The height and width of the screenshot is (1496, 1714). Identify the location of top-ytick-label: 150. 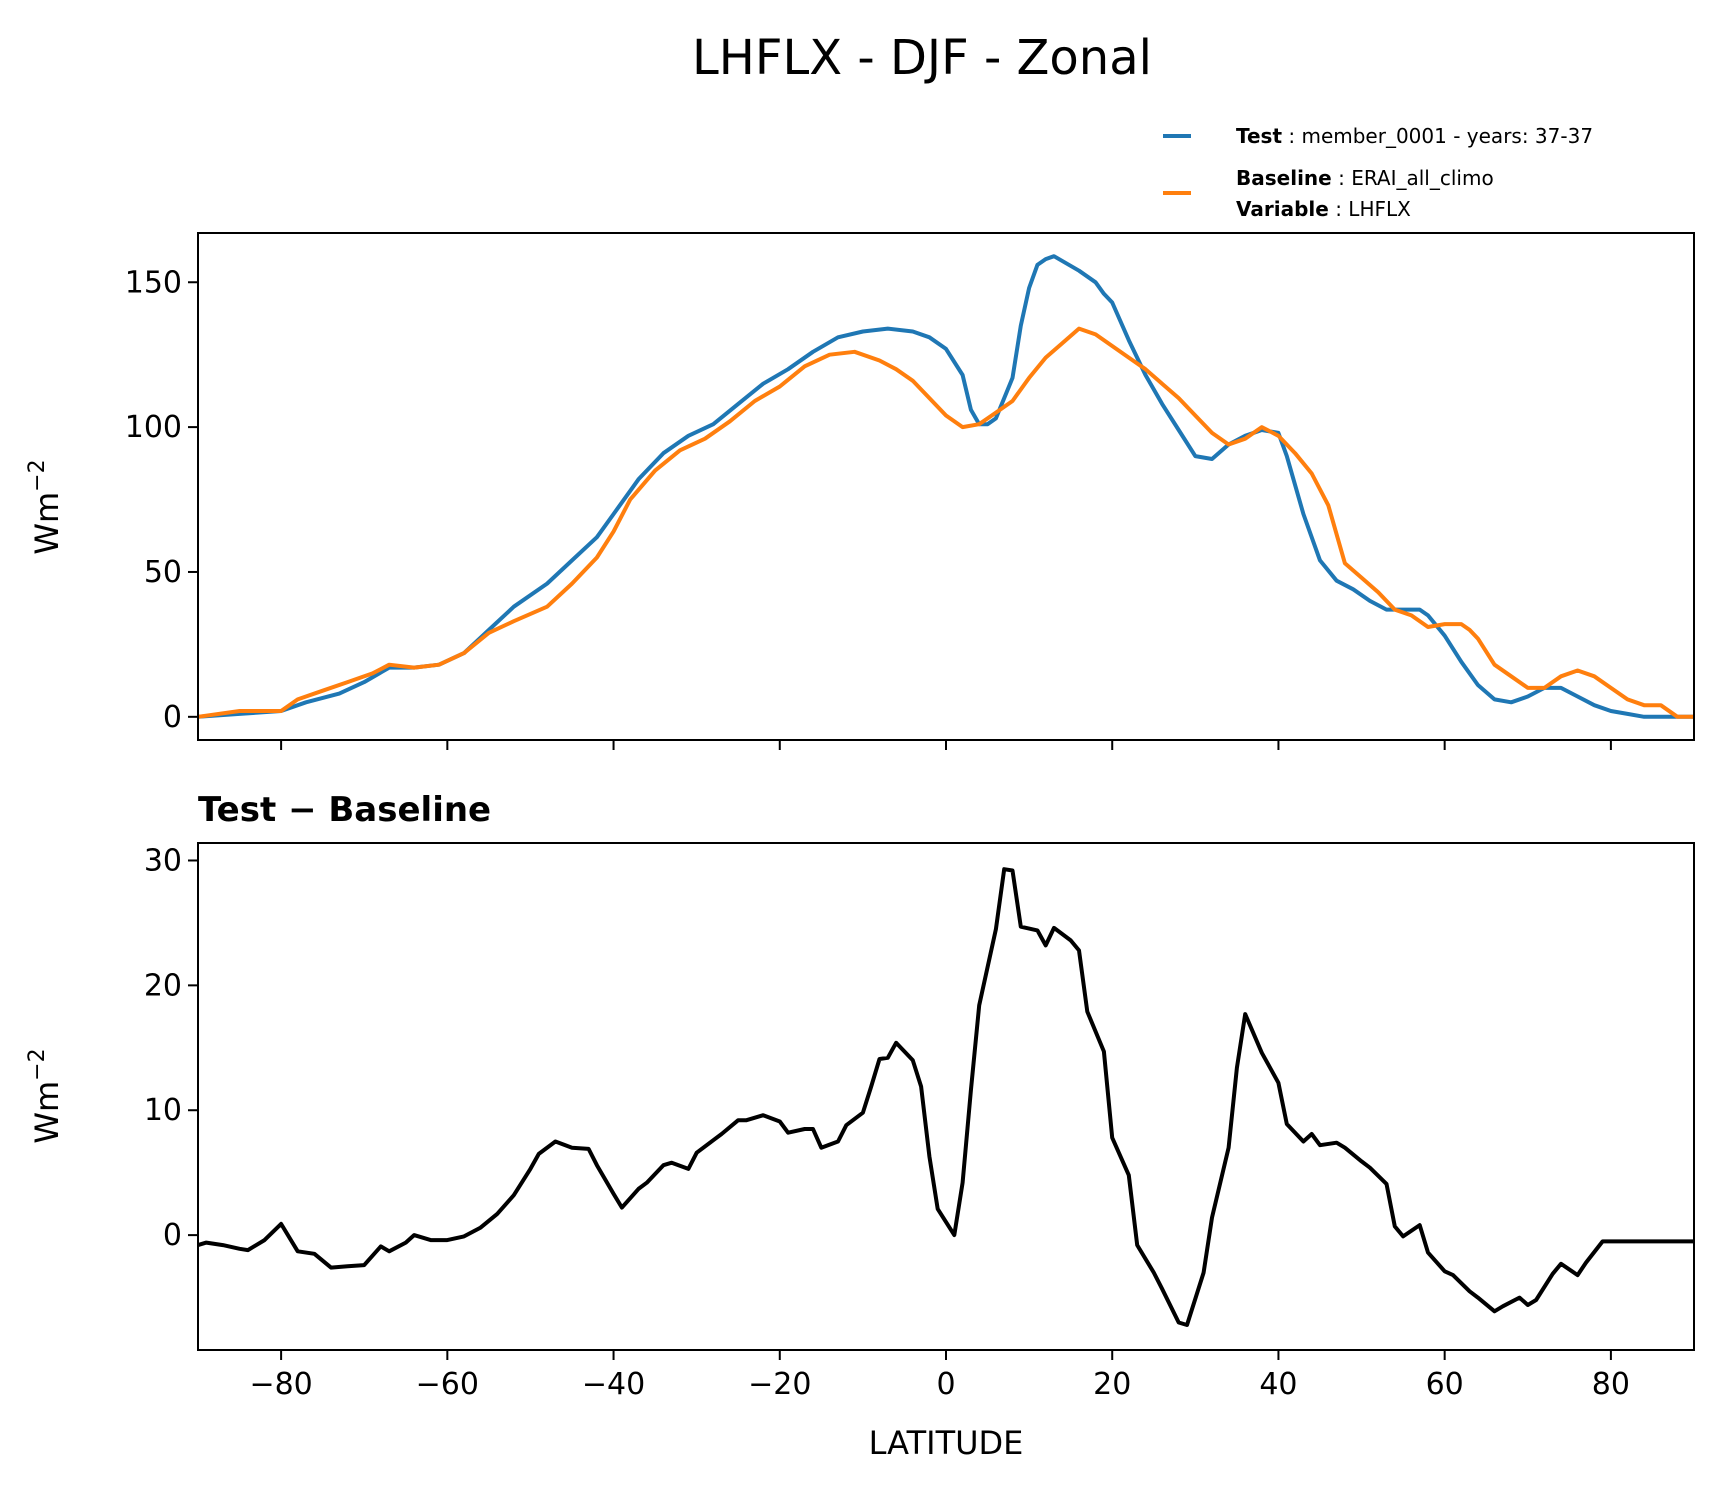
(153, 282).